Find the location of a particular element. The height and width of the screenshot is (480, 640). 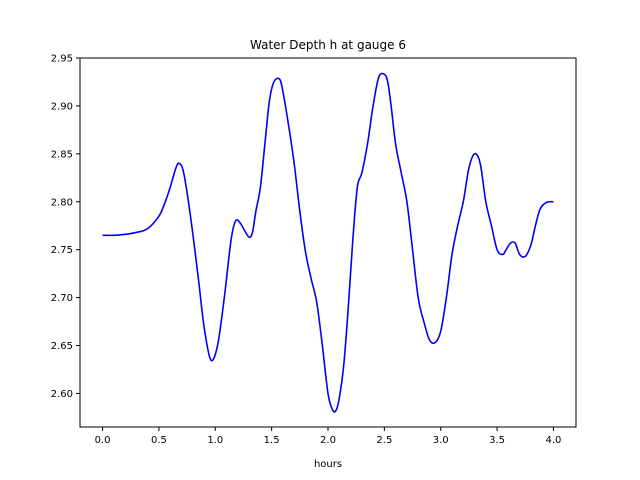

x-tick-label: 1.0 is located at coordinates (215, 440).